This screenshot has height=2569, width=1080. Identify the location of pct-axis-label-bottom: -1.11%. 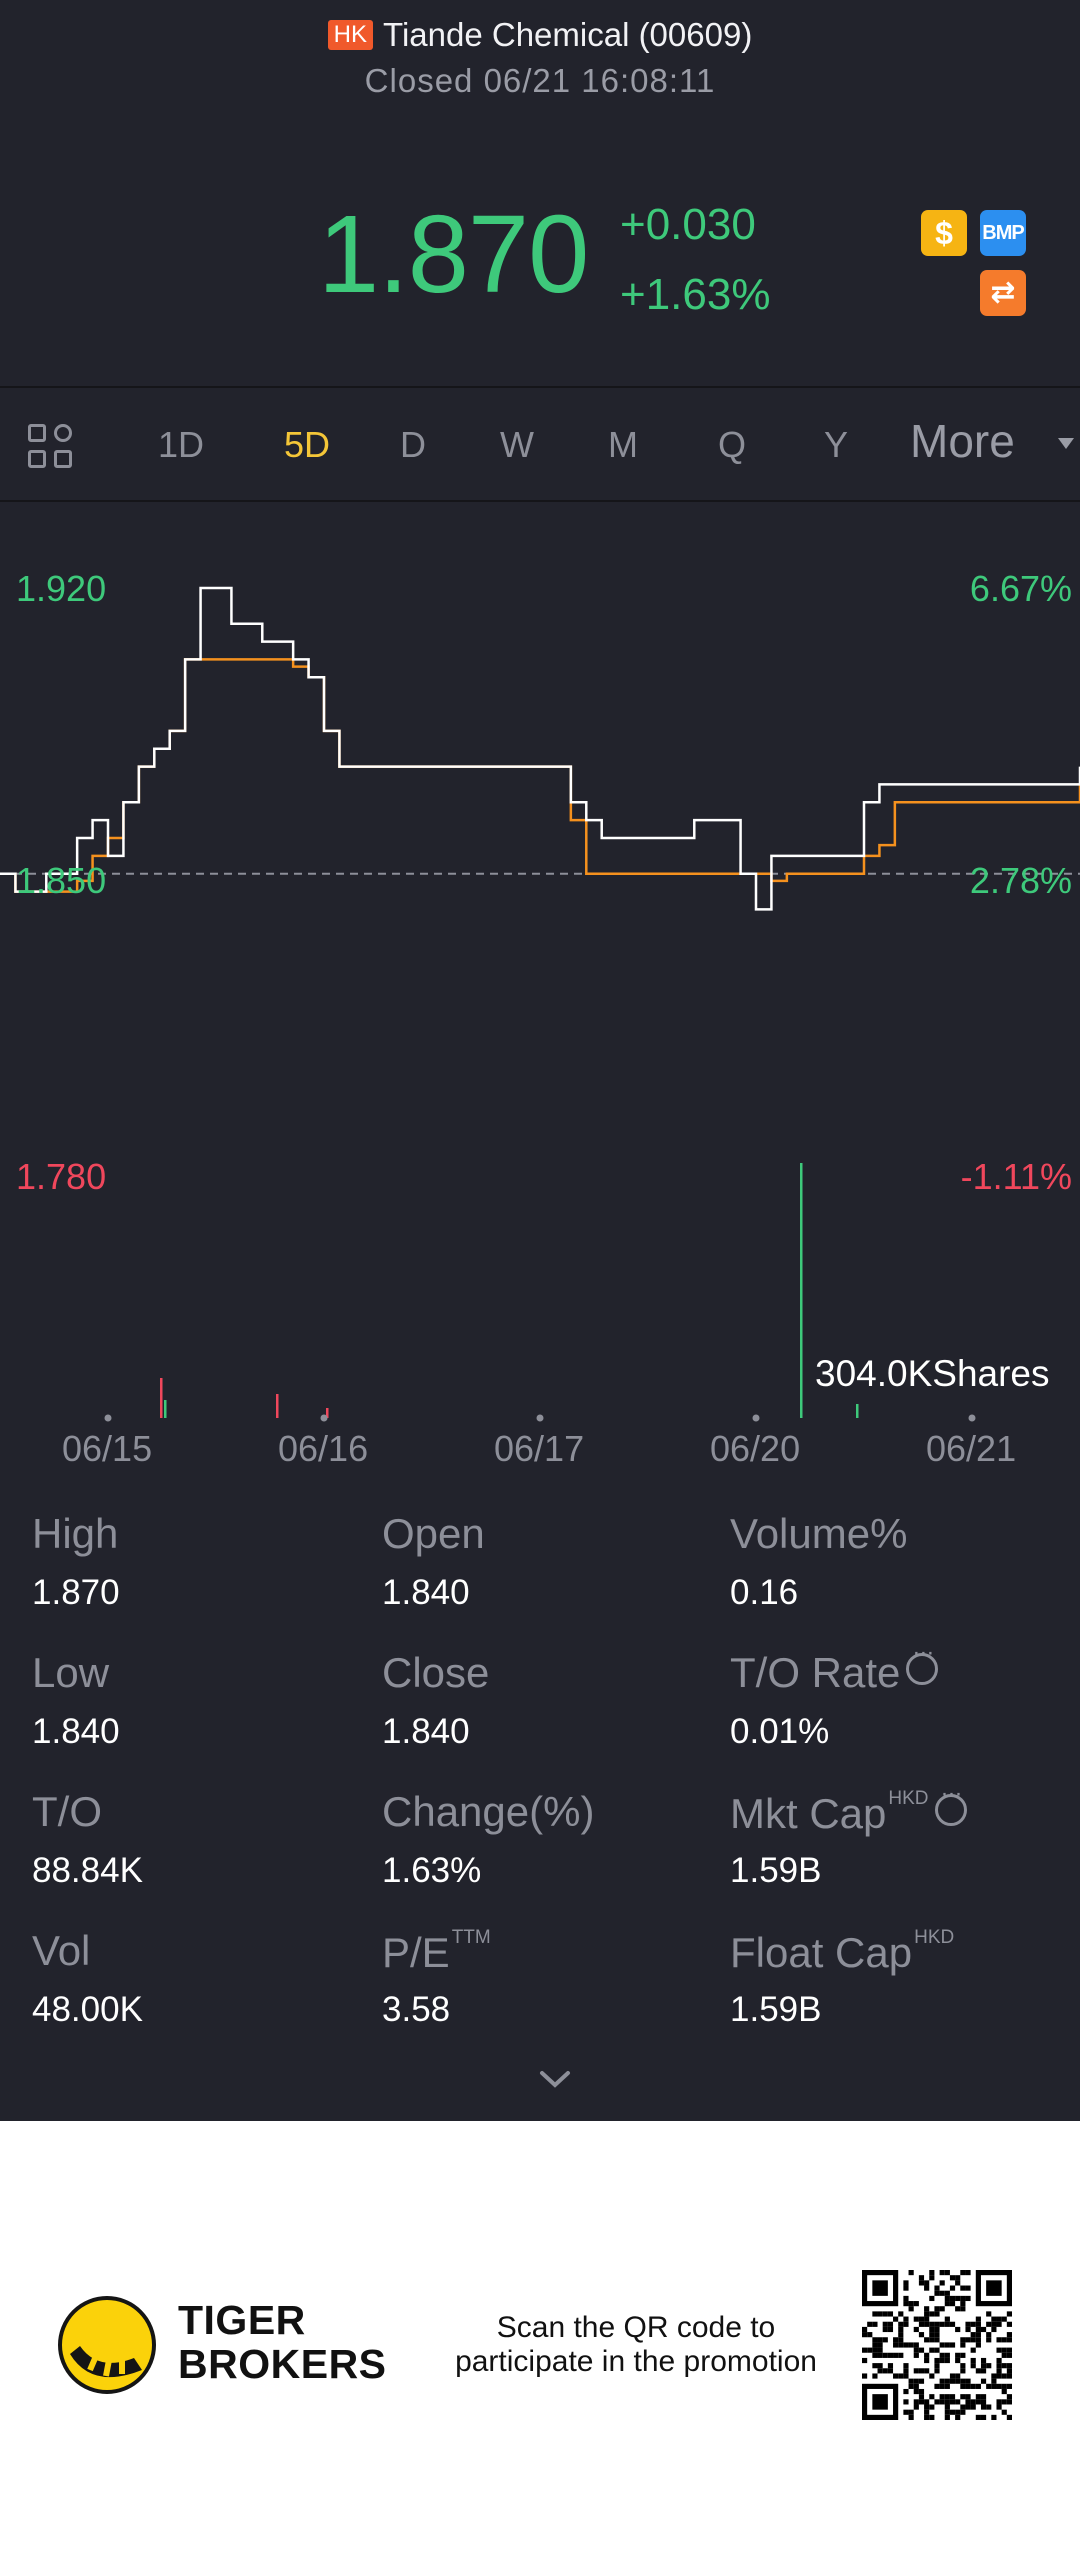
(1016, 1176).